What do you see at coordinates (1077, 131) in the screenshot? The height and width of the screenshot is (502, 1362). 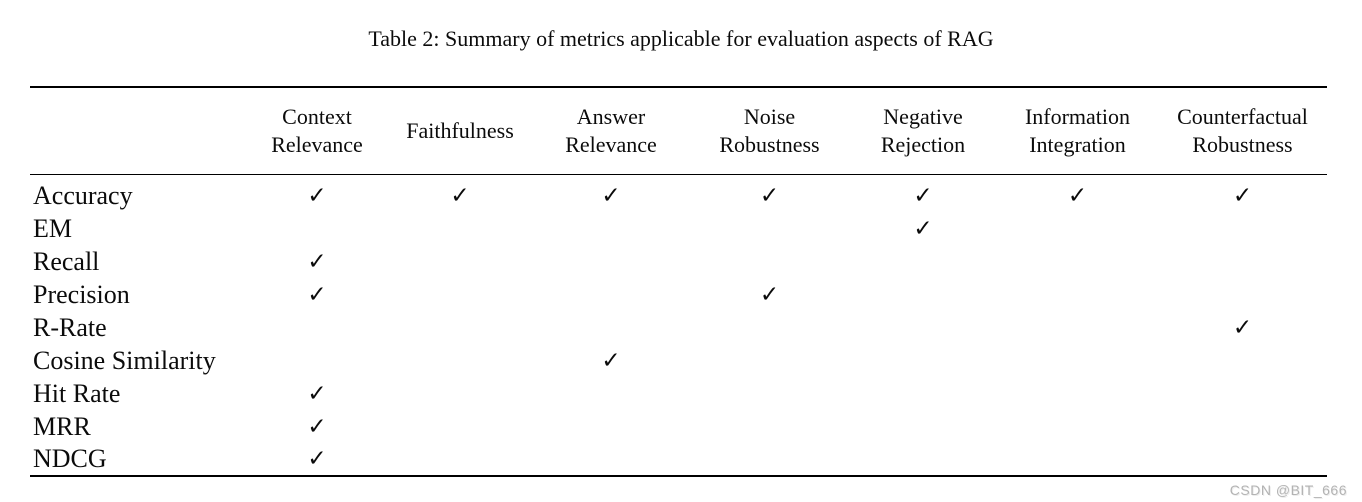 I see `column-header: Information Integration` at bounding box center [1077, 131].